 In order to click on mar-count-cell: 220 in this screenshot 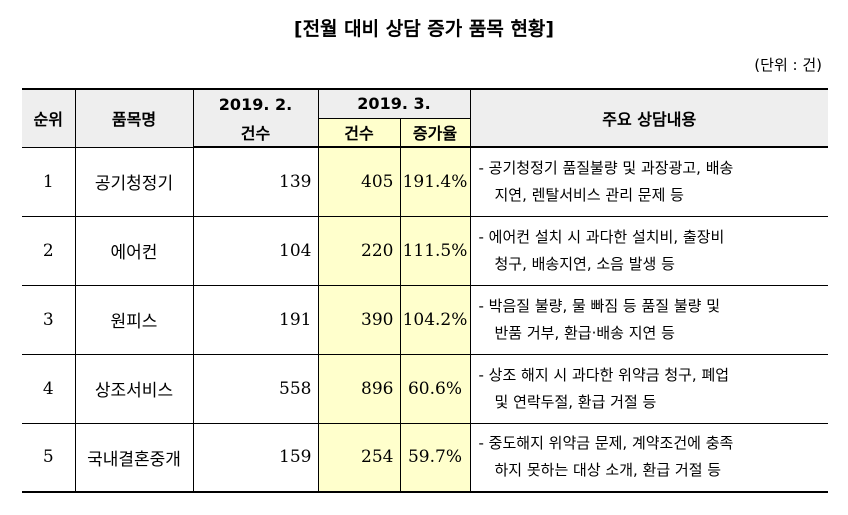, I will do `click(359, 250)`.